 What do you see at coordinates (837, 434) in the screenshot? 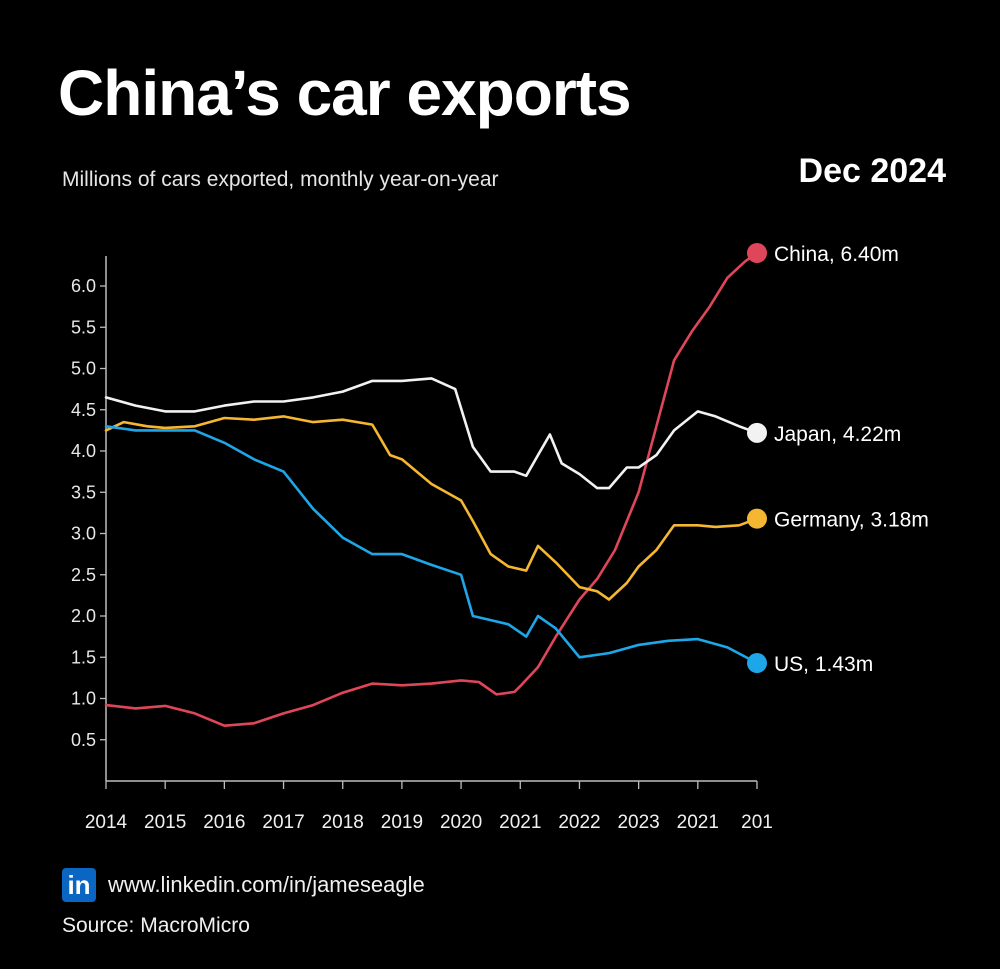
I see `end-label-japan: Japan, 4.22m` at bounding box center [837, 434].